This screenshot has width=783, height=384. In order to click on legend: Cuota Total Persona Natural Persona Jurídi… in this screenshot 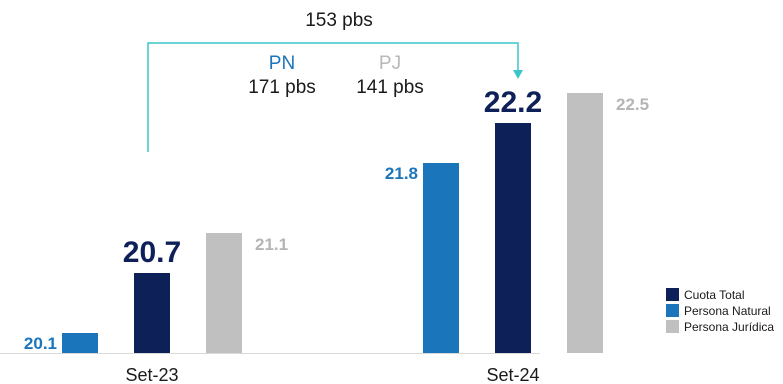, I will do `click(720, 311)`.